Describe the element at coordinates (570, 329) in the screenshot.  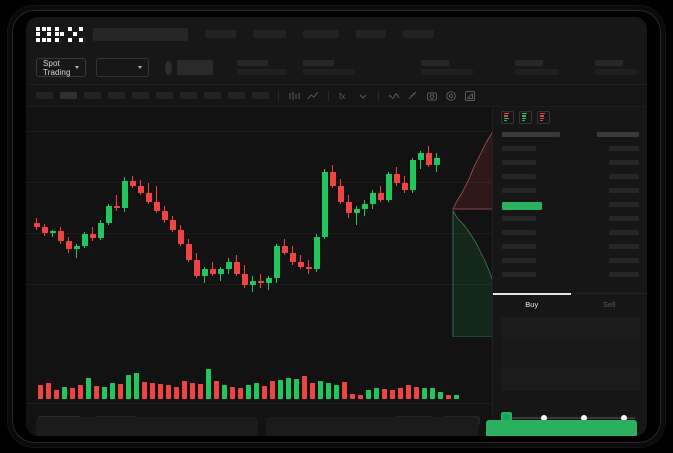
I see `order-price-field` at that location.